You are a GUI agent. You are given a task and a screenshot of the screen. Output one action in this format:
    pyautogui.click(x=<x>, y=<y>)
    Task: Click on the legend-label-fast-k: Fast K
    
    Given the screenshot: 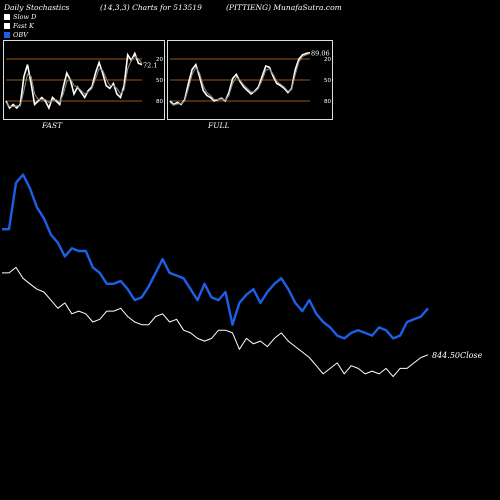 What is the action you would take?
    pyautogui.click(x=23, y=25)
    